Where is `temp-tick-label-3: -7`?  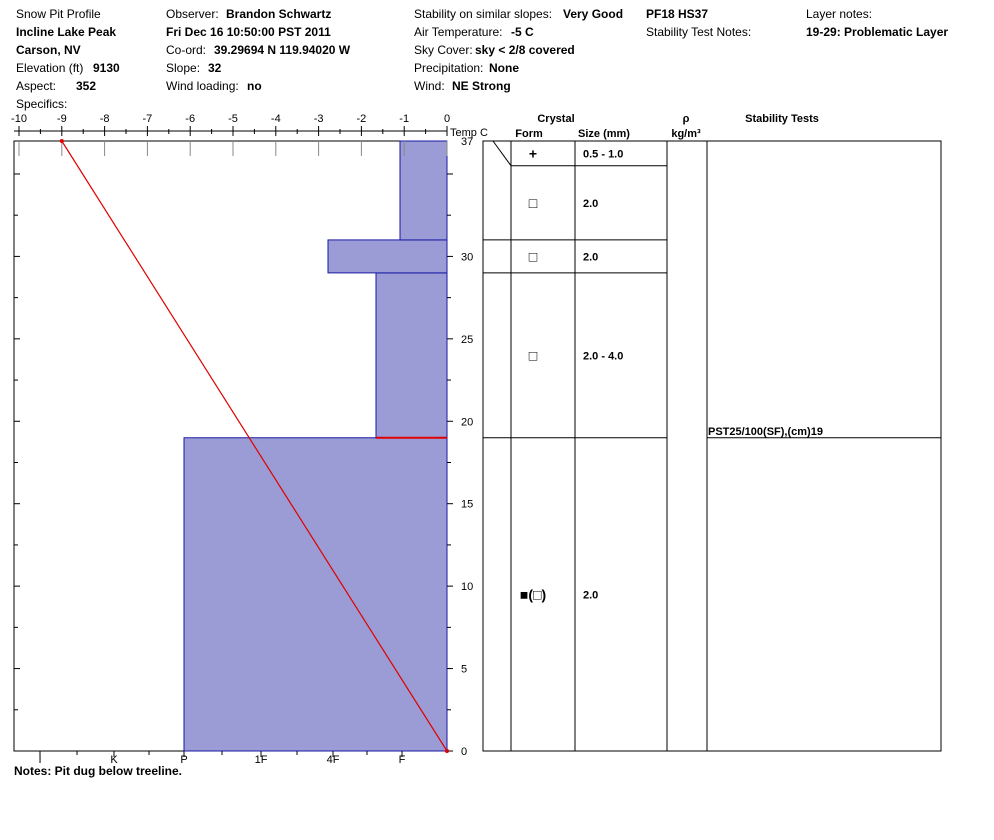
temp-tick-label-3: -7 is located at coordinates (148, 119).